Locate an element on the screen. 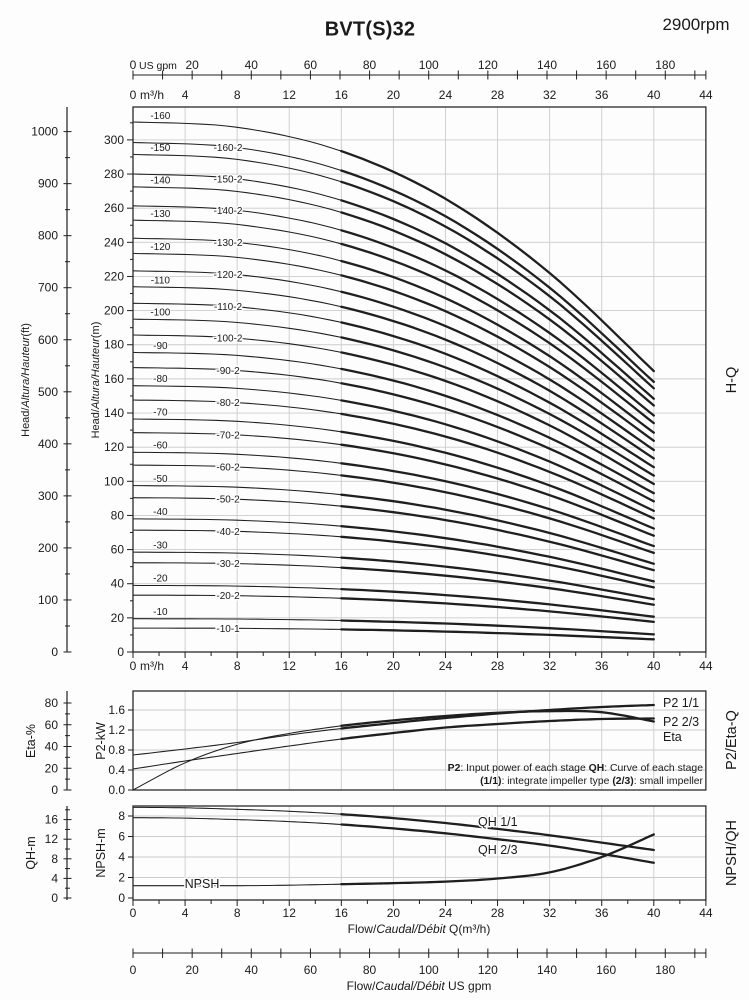 Image resolution: width=749 pixels, height=1000 pixels. curve--30 is located at coordinates (497, 578).